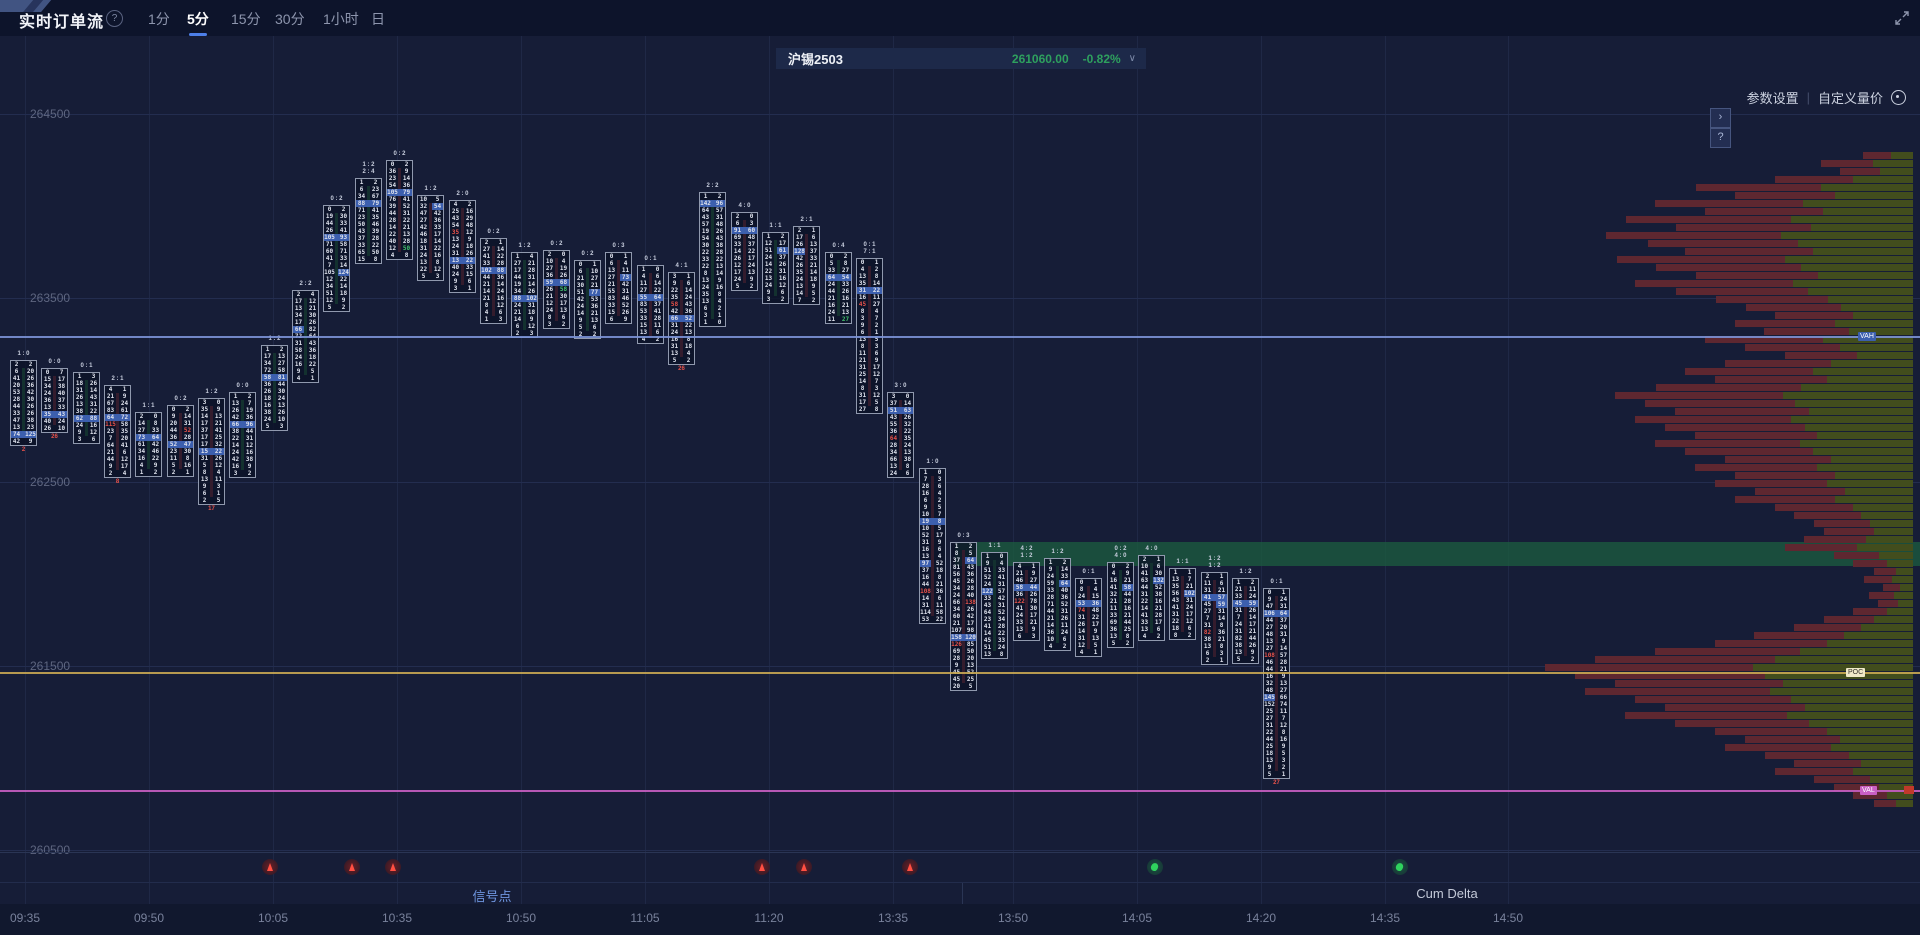 The image size is (1920, 935). What do you see at coordinates (1132, 58) in the screenshot?
I see `chevron-down-icon: ∨` at bounding box center [1132, 58].